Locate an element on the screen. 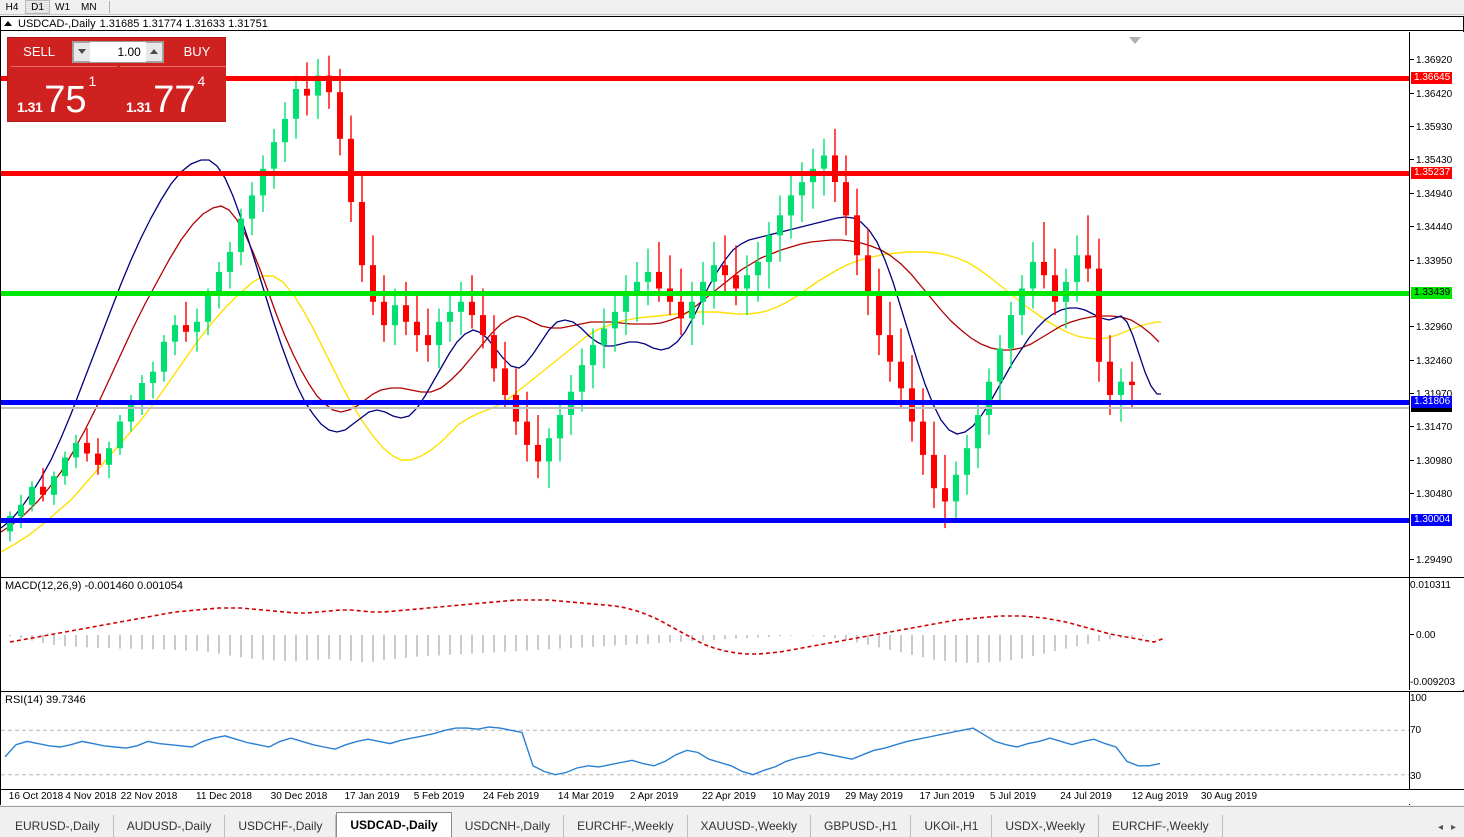 This screenshot has width=1464, height=837. chart-tab-gbpusd-h1: GBPUSD-,H1 is located at coordinates (861, 826).